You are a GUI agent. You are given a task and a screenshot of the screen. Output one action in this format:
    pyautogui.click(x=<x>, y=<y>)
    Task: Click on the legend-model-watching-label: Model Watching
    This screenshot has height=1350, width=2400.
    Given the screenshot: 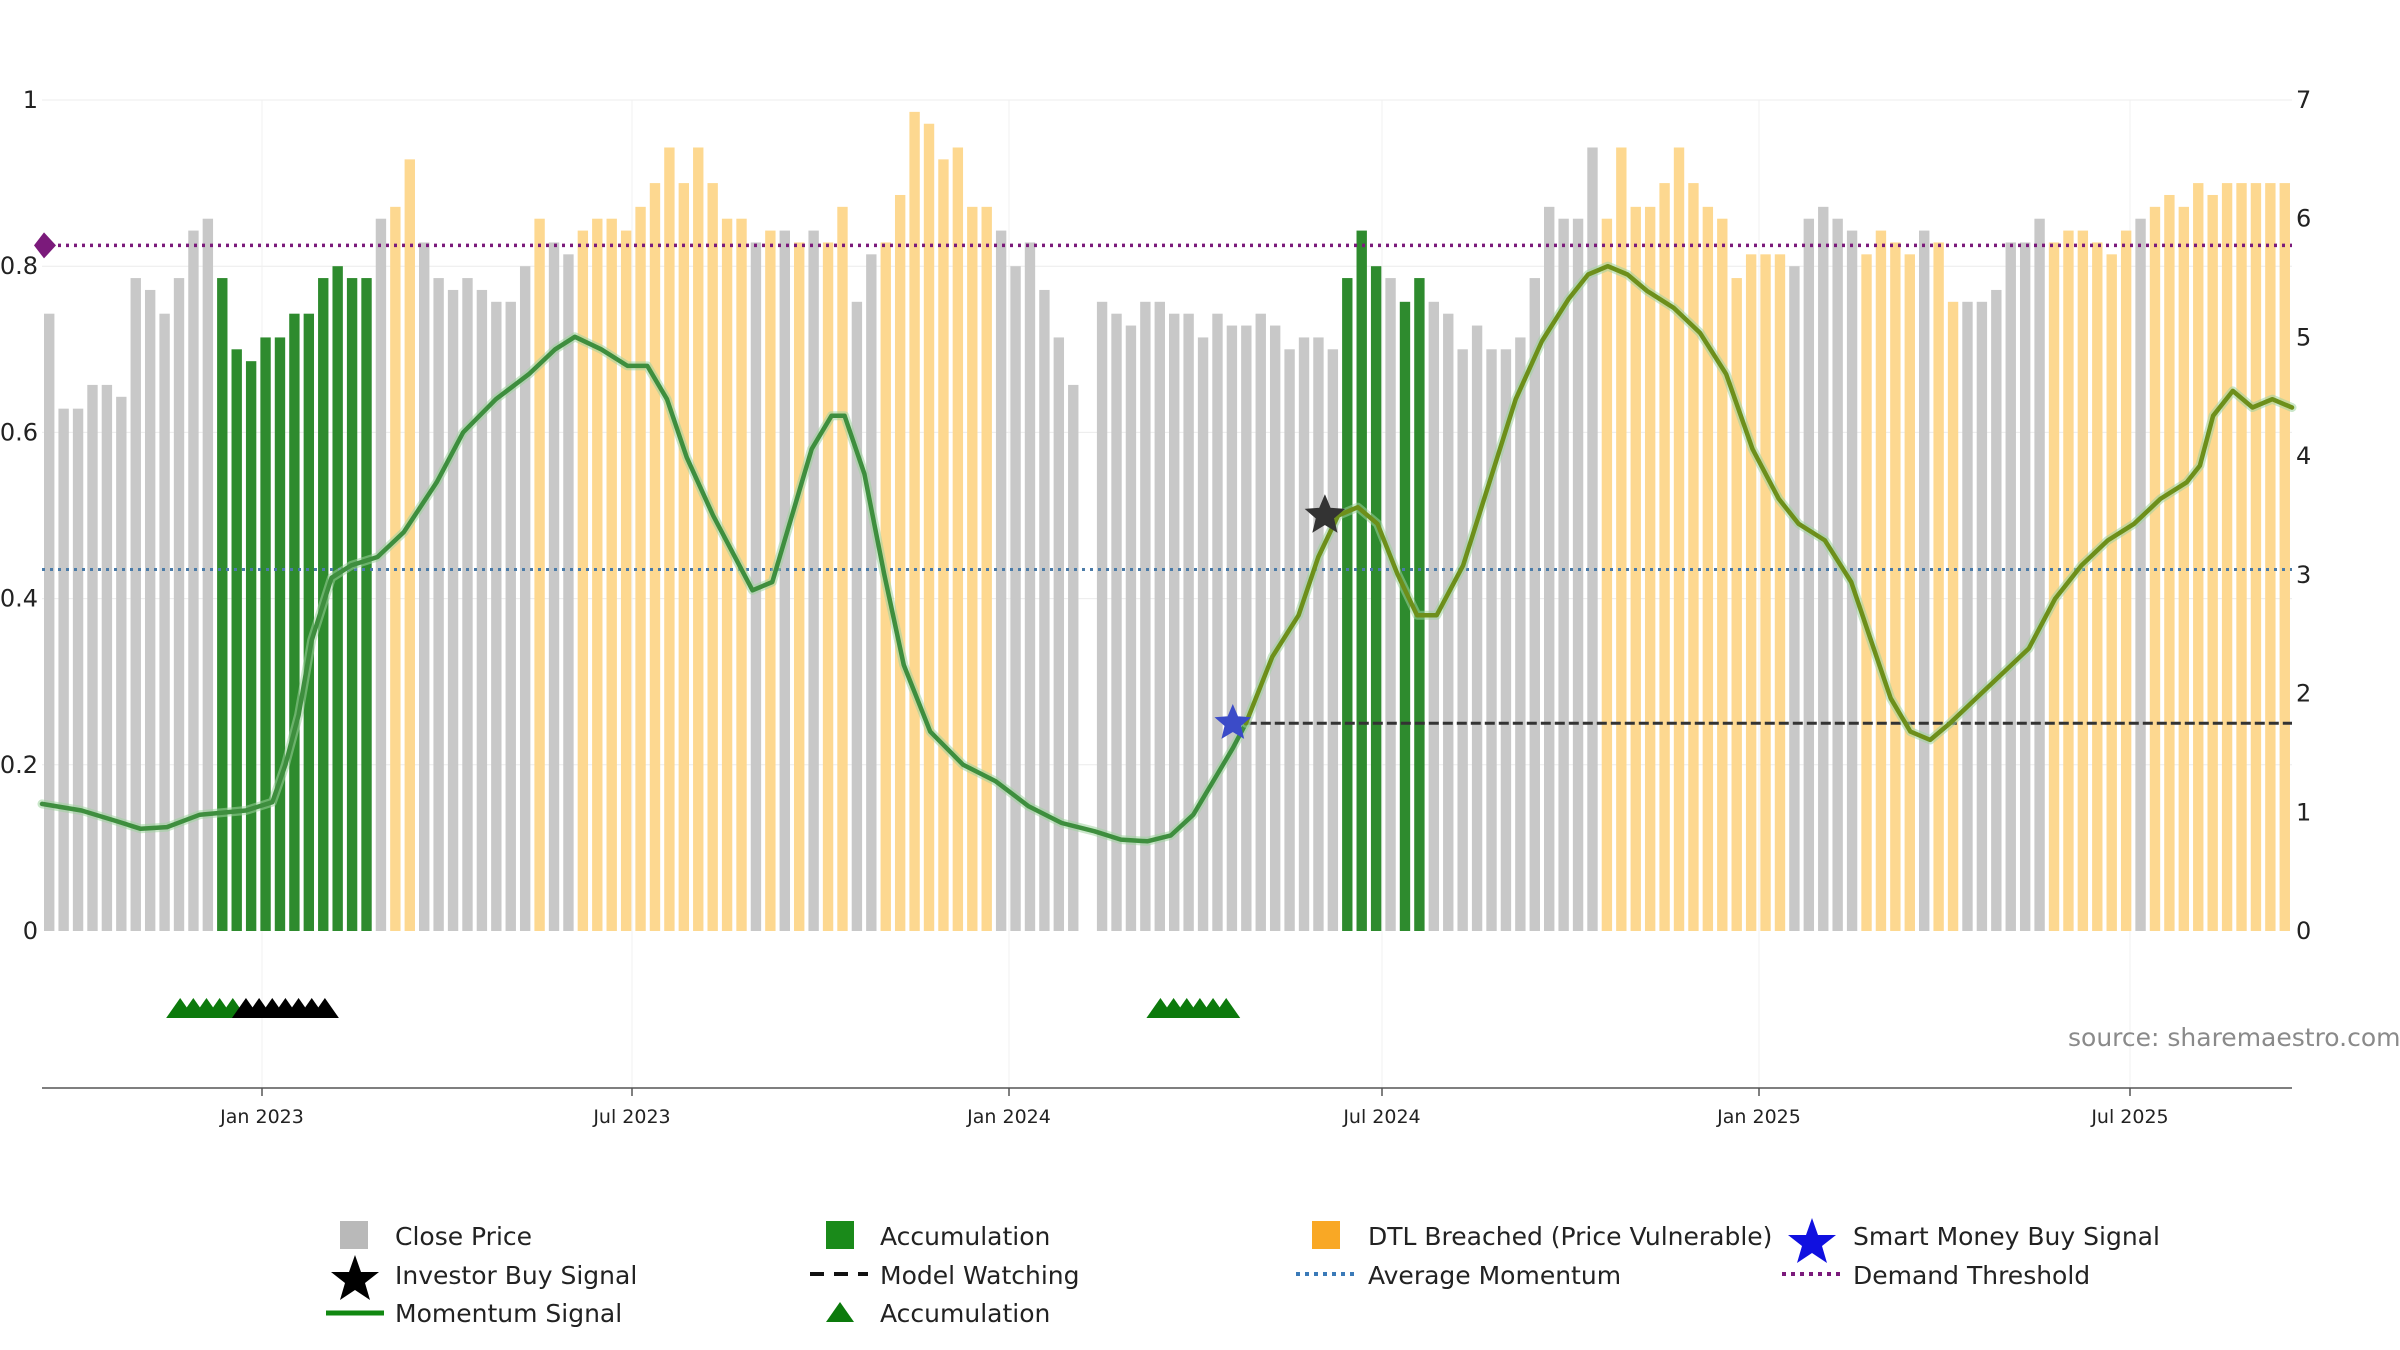 What is the action you would take?
    pyautogui.click(x=980, y=1275)
    